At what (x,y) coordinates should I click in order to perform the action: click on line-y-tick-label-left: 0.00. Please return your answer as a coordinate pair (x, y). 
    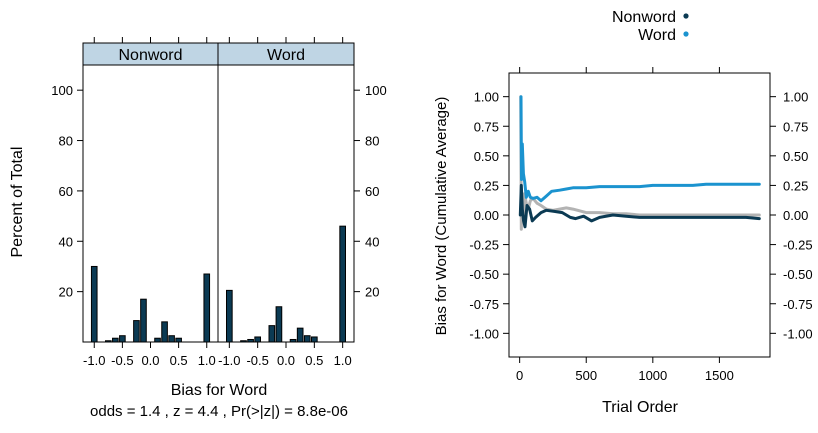
    Looking at the image, I should click on (486, 215).